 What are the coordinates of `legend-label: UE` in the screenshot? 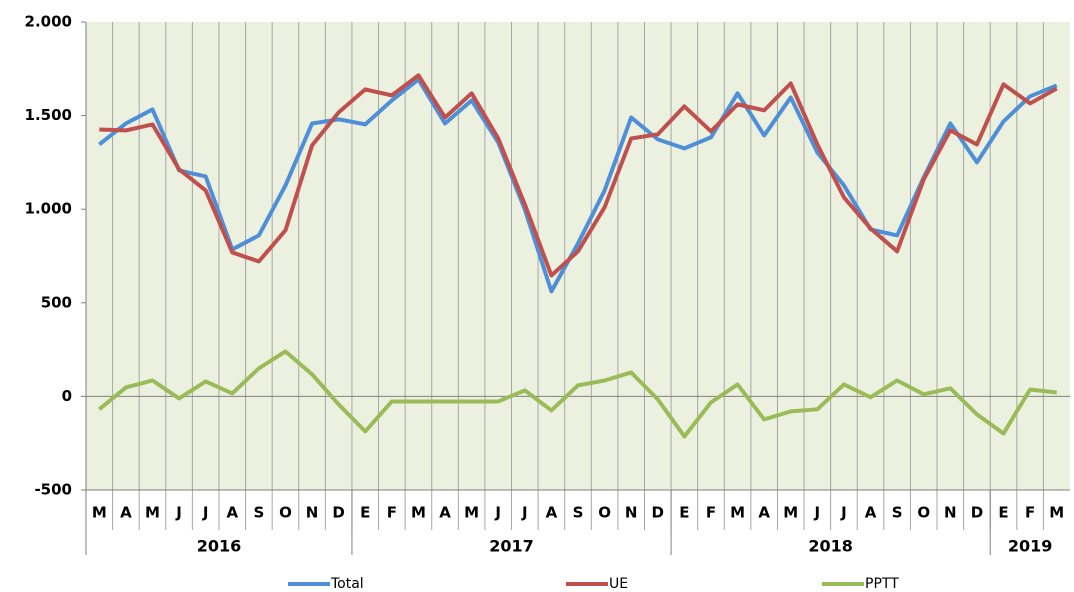 It's located at (618, 584).